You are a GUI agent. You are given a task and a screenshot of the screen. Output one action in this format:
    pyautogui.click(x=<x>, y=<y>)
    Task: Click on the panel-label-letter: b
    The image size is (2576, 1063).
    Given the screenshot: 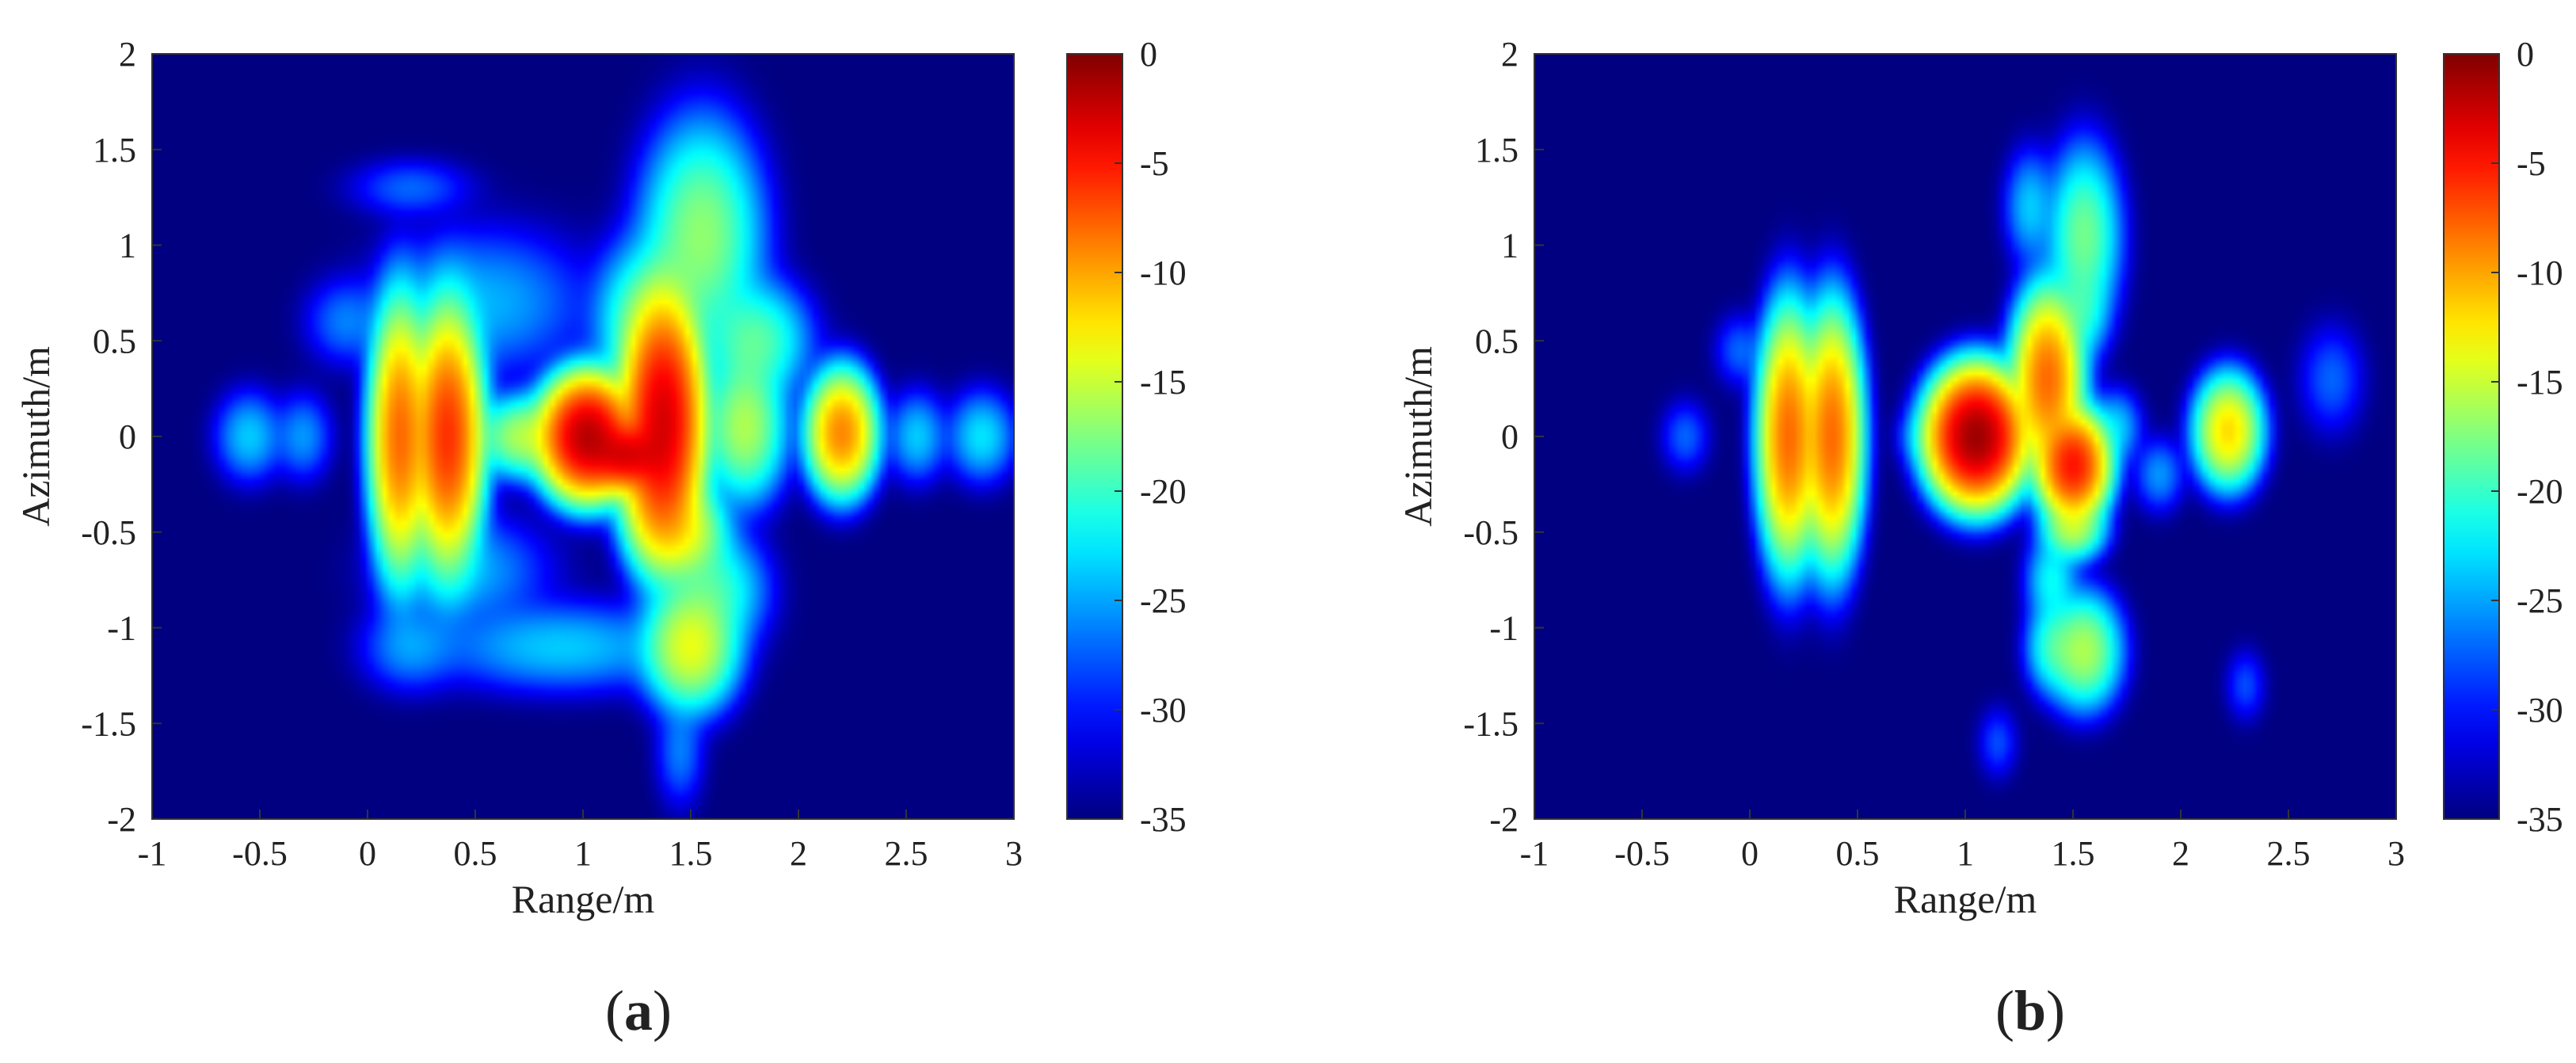 What is the action you would take?
    pyautogui.click(x=2030, y=1011)
    